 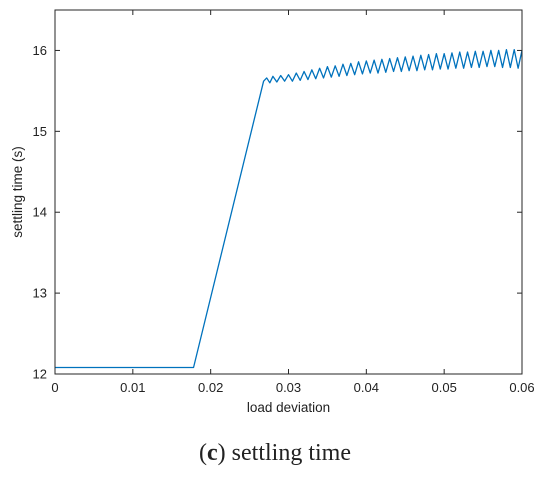 What do you see at coordinates (288, 407) in the screenshot?
I see `x-axis-label: load deviation` at bounding box center [288, 407].